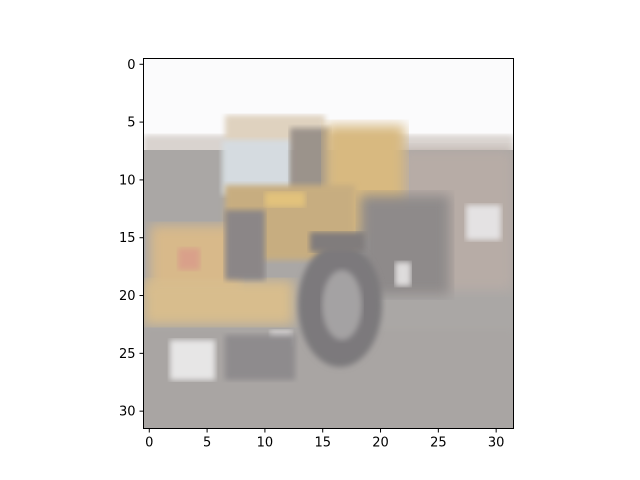 The width and height of the screenshot is (640, 480). I want to click on y-tick-label: 20, so click(127, 296).